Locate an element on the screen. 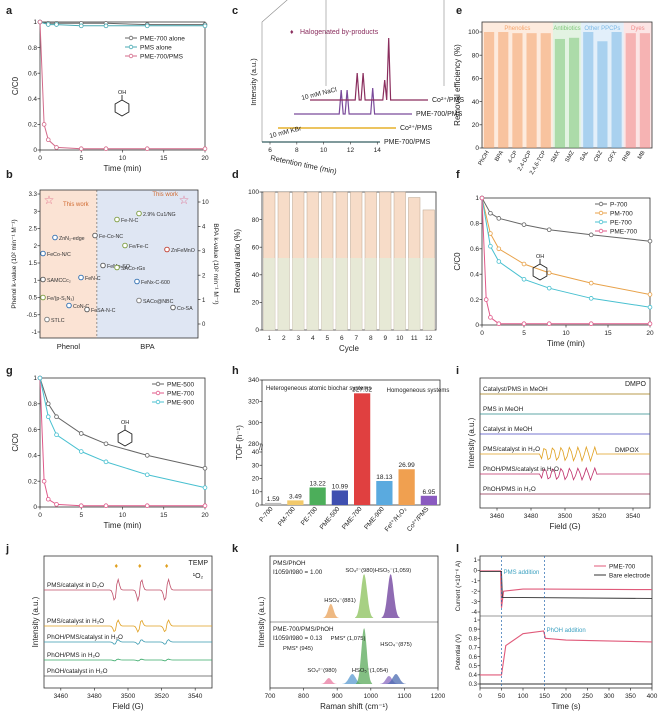  panel-b-point-label: Fe-Co-NC is located at coordinates (111, 237).